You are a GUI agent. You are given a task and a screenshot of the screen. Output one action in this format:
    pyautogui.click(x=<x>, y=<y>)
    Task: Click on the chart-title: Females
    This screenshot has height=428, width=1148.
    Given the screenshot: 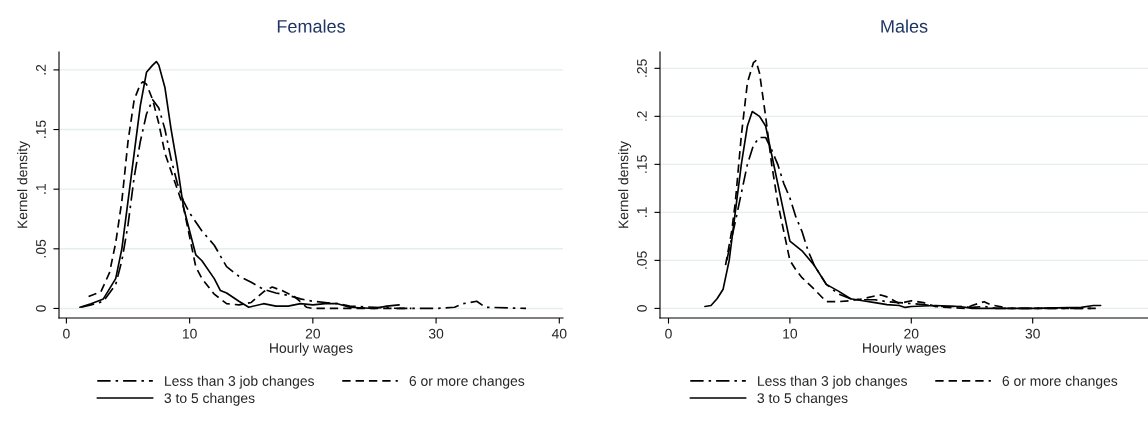 What is the action you would take?
    pyautogui.click(x=311, y=26)
    